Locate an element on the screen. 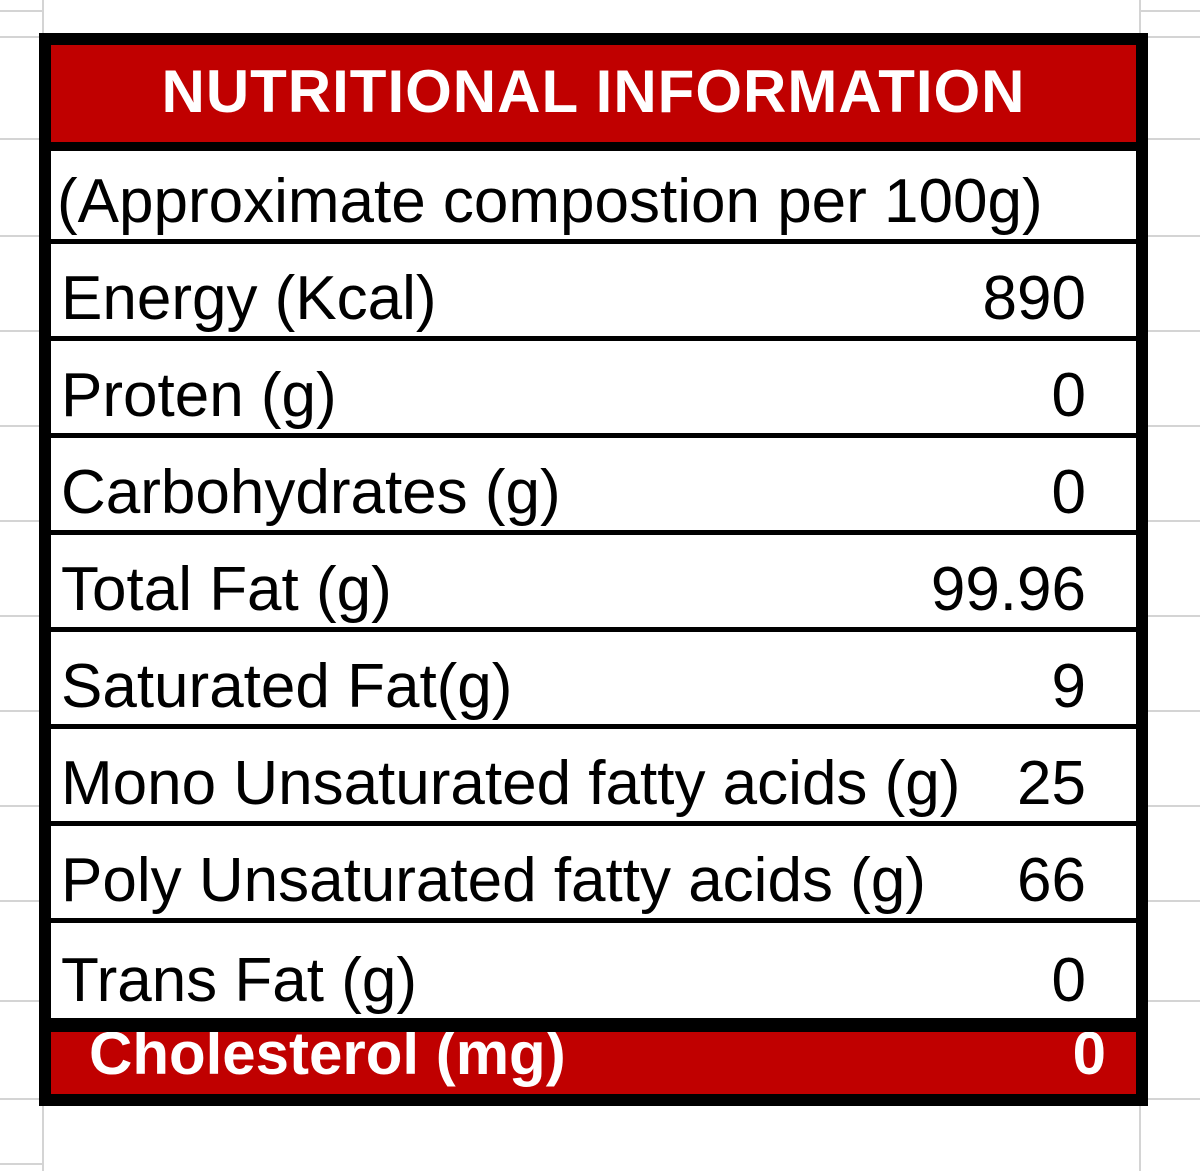 The width and height of the screenshot is (1200, 1171). nutrient-value: 9 is located at coordinates (1068, 686).